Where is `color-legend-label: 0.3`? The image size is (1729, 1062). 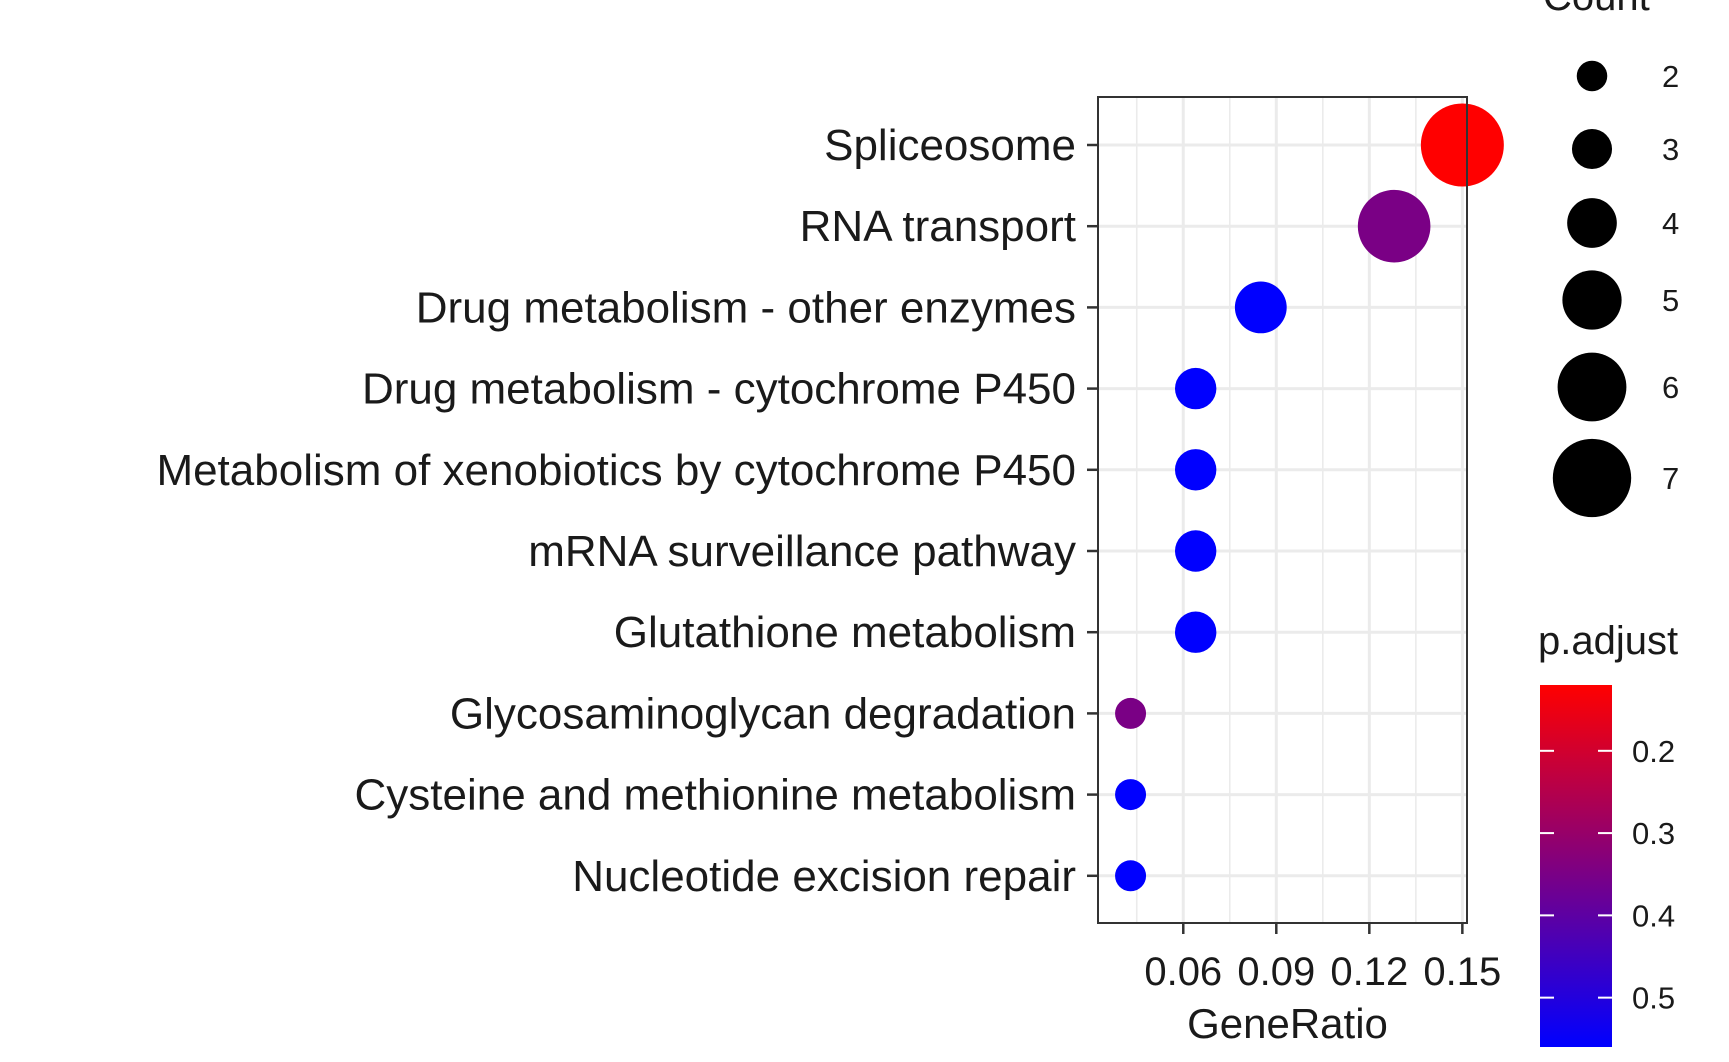
color-legend-label: 0.3 is located at coordinates (1653, 833).